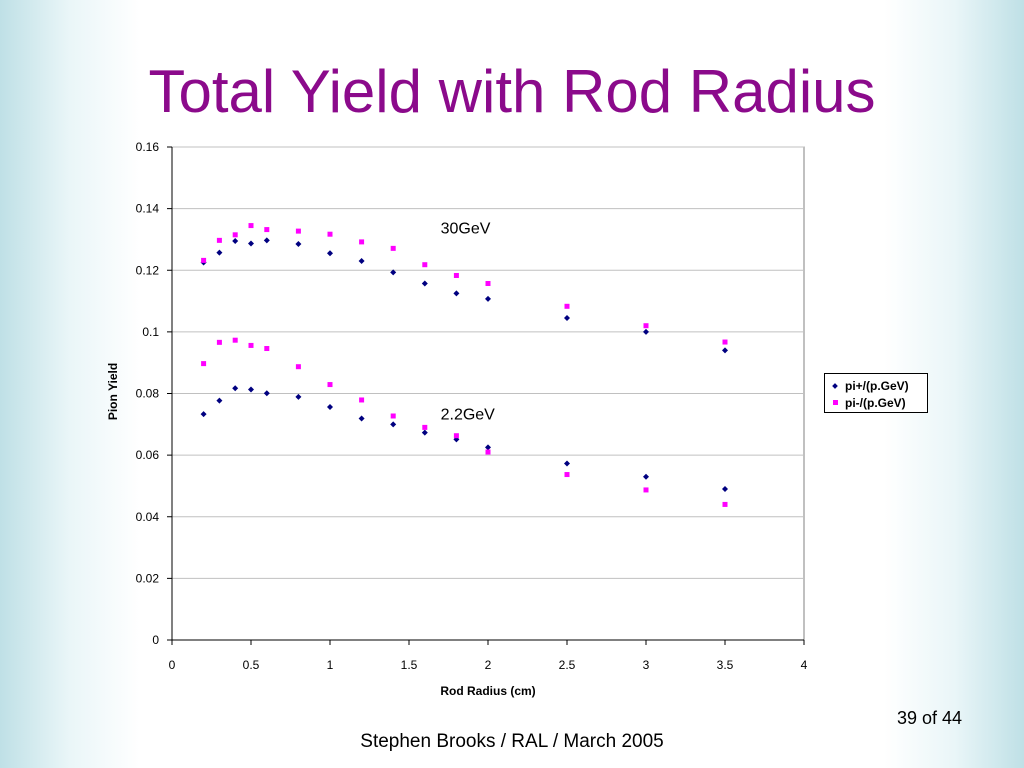 Image resolution: width=1024 pixels, height=768 pixels. What do you see at coordinates (468, 415) in the screenshot?
I see `chart-annotation: 2.2GeV` at bounding box center [468, 415].